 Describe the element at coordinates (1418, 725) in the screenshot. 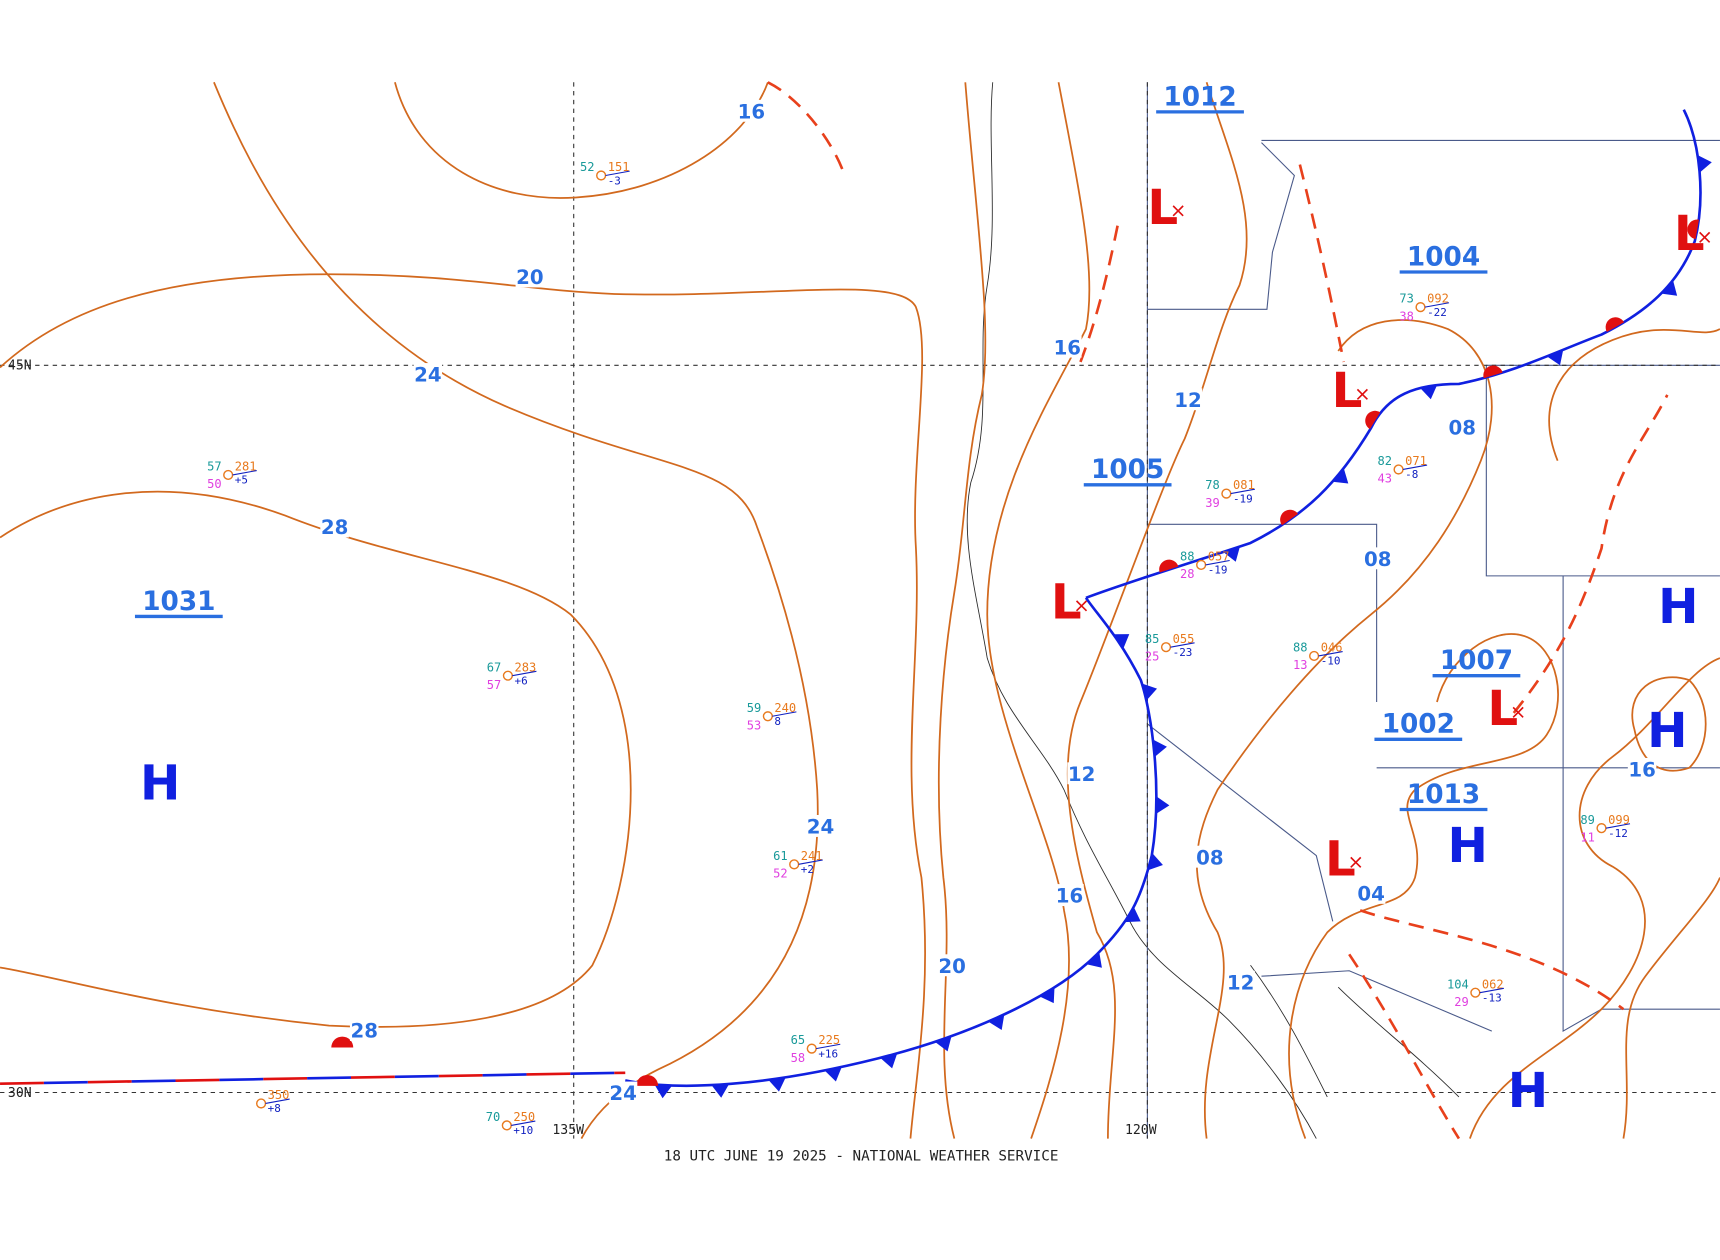

I see `pressure-label: 1002` at that location.